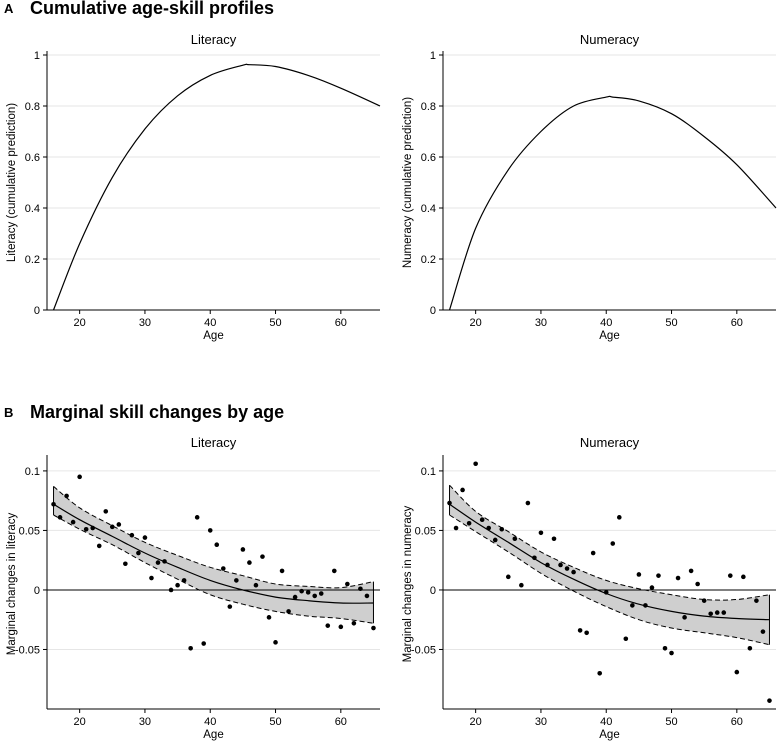  Describe the element at coordinates (29, 531) in the screenshot. I see `y-tick-label: 0.05` at that location.